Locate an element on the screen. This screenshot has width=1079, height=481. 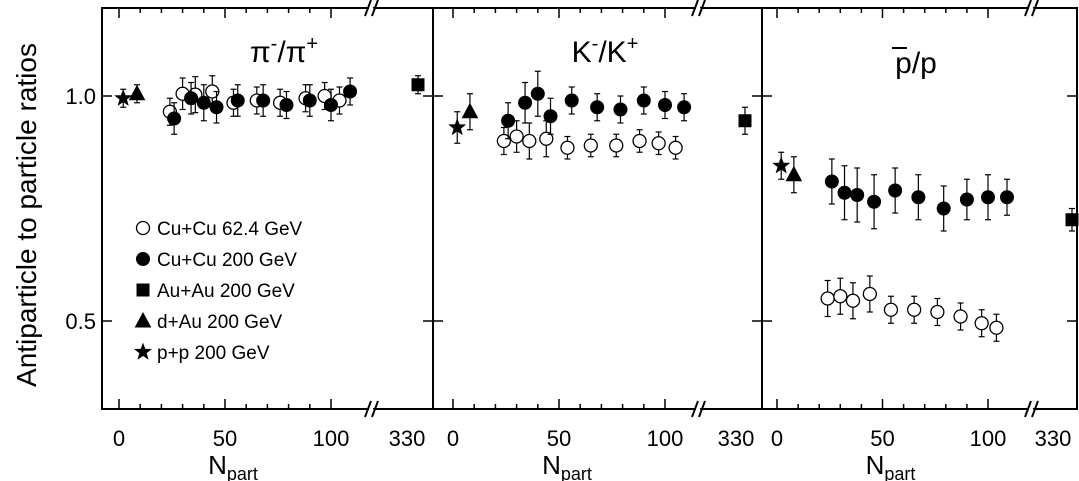
panel-title: K-/K+ is located at coordinates (605, 51).